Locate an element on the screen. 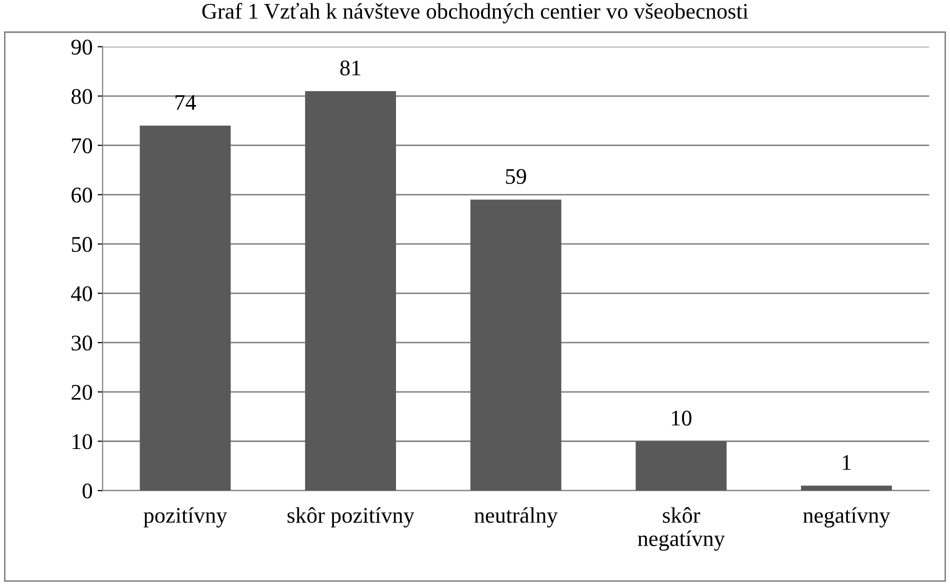 The height and width of the screenshot is (584, 950). y-tick-label: 90 is located at coordinates (81, 47).